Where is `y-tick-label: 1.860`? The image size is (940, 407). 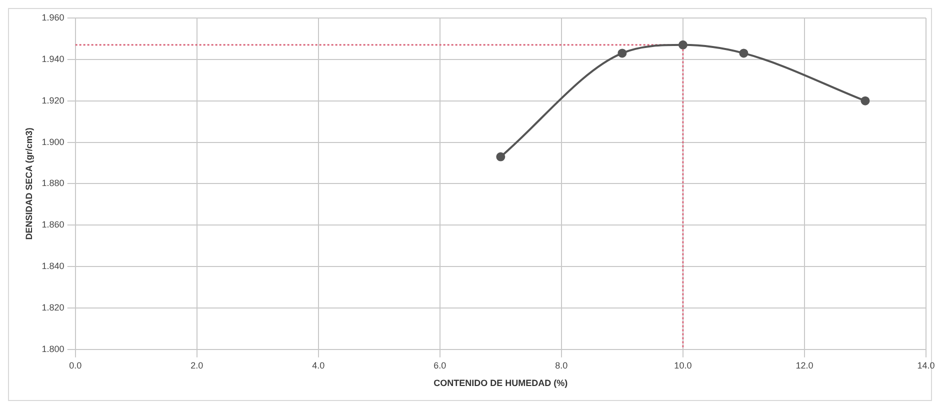 y-tick-label: 1.860 is located at coordinates (53, 225).